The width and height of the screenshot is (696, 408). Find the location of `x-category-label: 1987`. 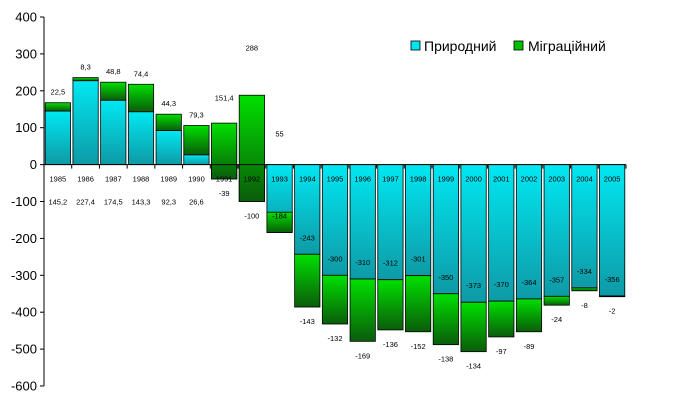

x-category-label: 1987 is located at coordinates (113, 179).